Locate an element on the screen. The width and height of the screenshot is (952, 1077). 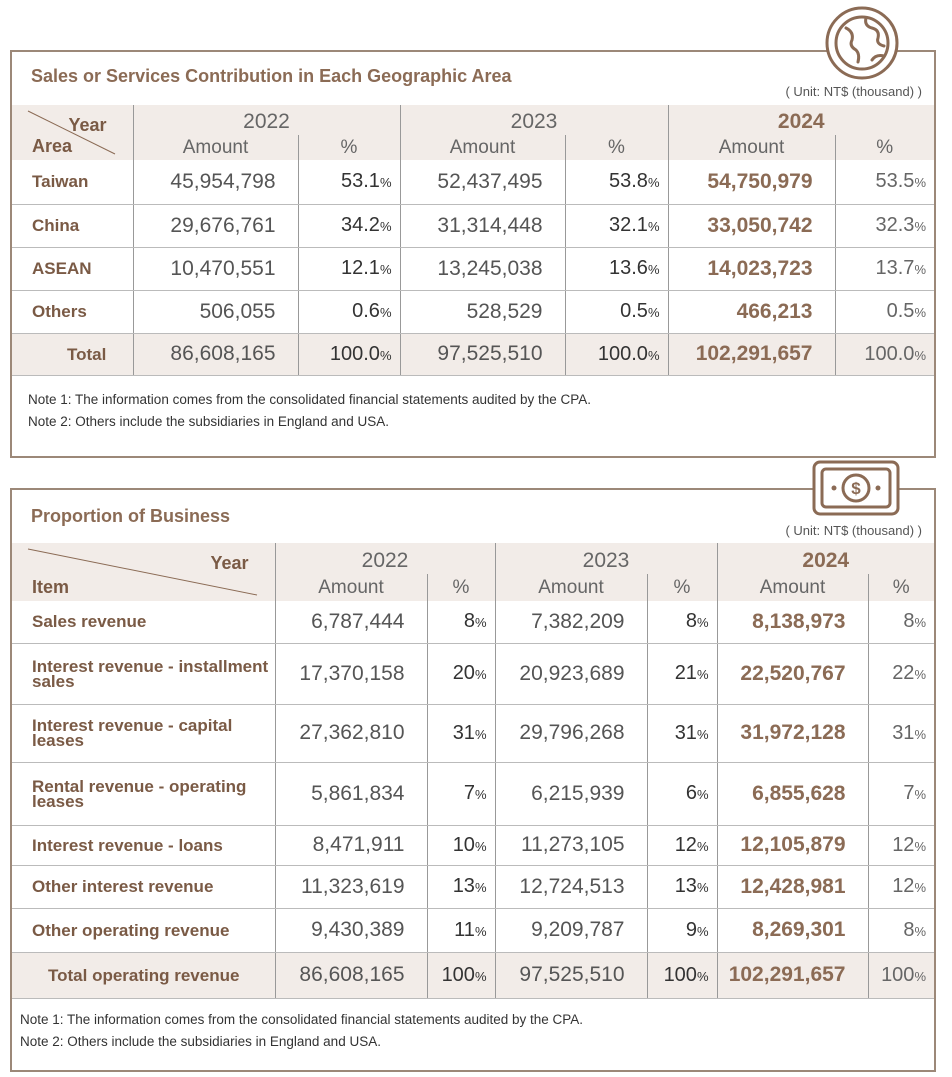
row-label: Others is located at coordinates (72, 312).